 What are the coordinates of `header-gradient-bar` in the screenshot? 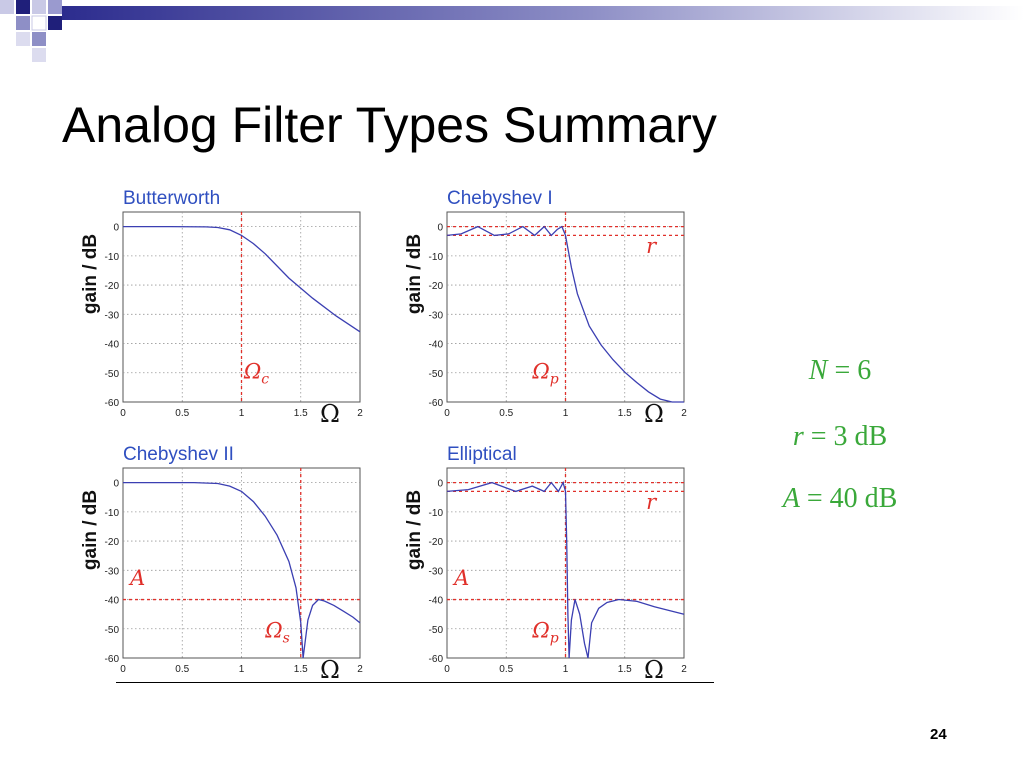 It's located at (543, 13).